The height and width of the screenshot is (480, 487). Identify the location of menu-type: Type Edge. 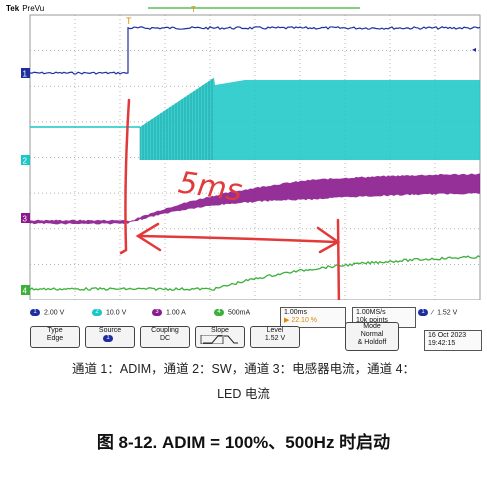
(55, 337).